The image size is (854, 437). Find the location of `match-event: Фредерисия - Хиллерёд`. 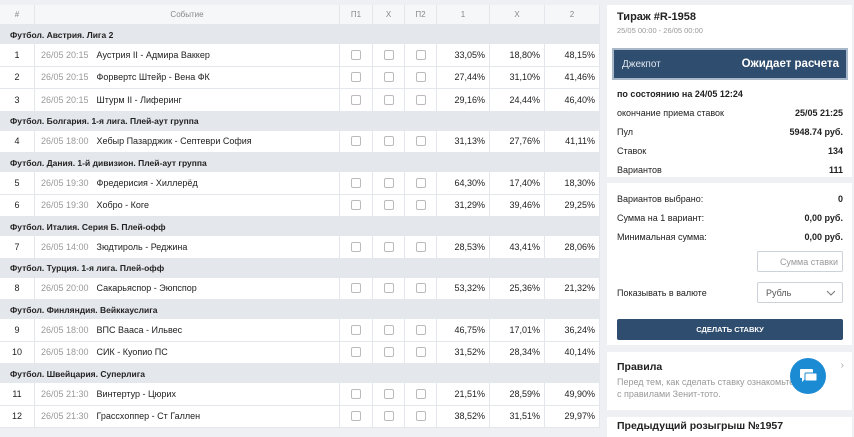

match-event: Фредерисия - Хиллерёд is located at coordinates (147, 182).